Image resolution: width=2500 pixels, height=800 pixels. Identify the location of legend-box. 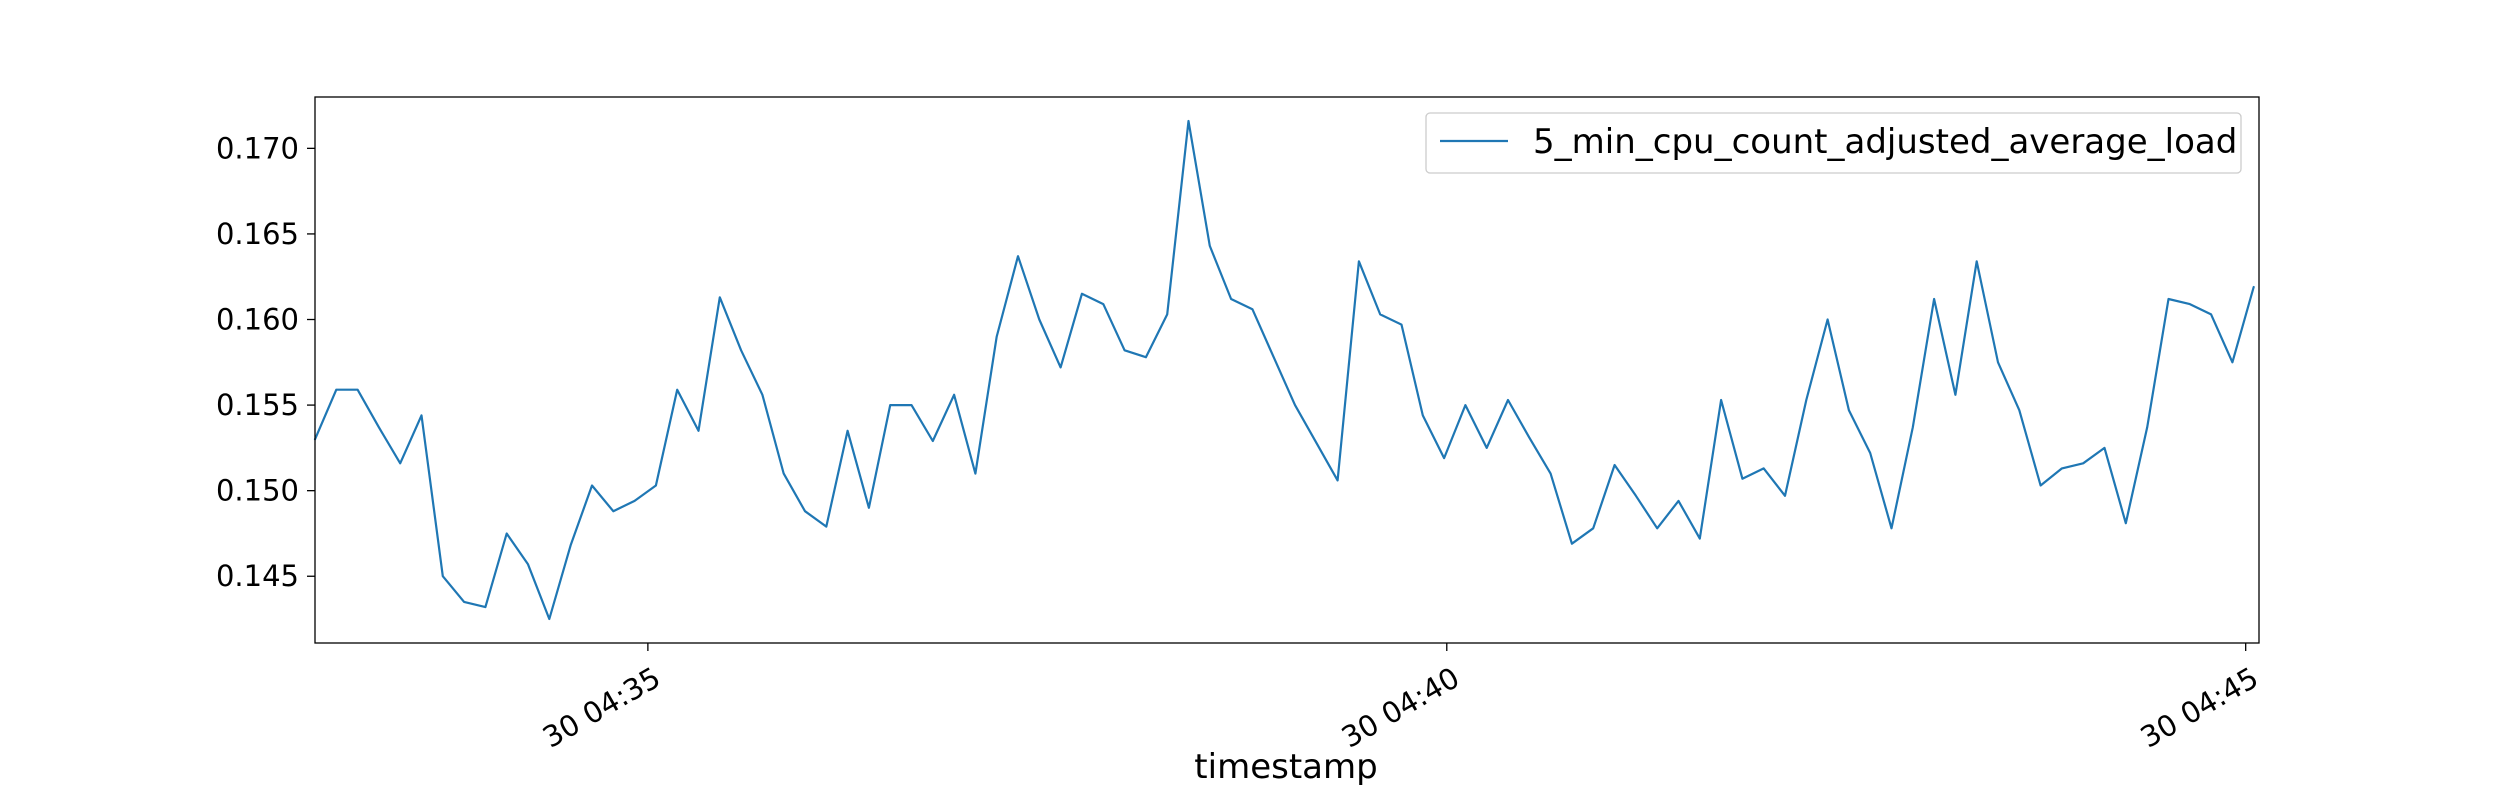
(1833, 143).